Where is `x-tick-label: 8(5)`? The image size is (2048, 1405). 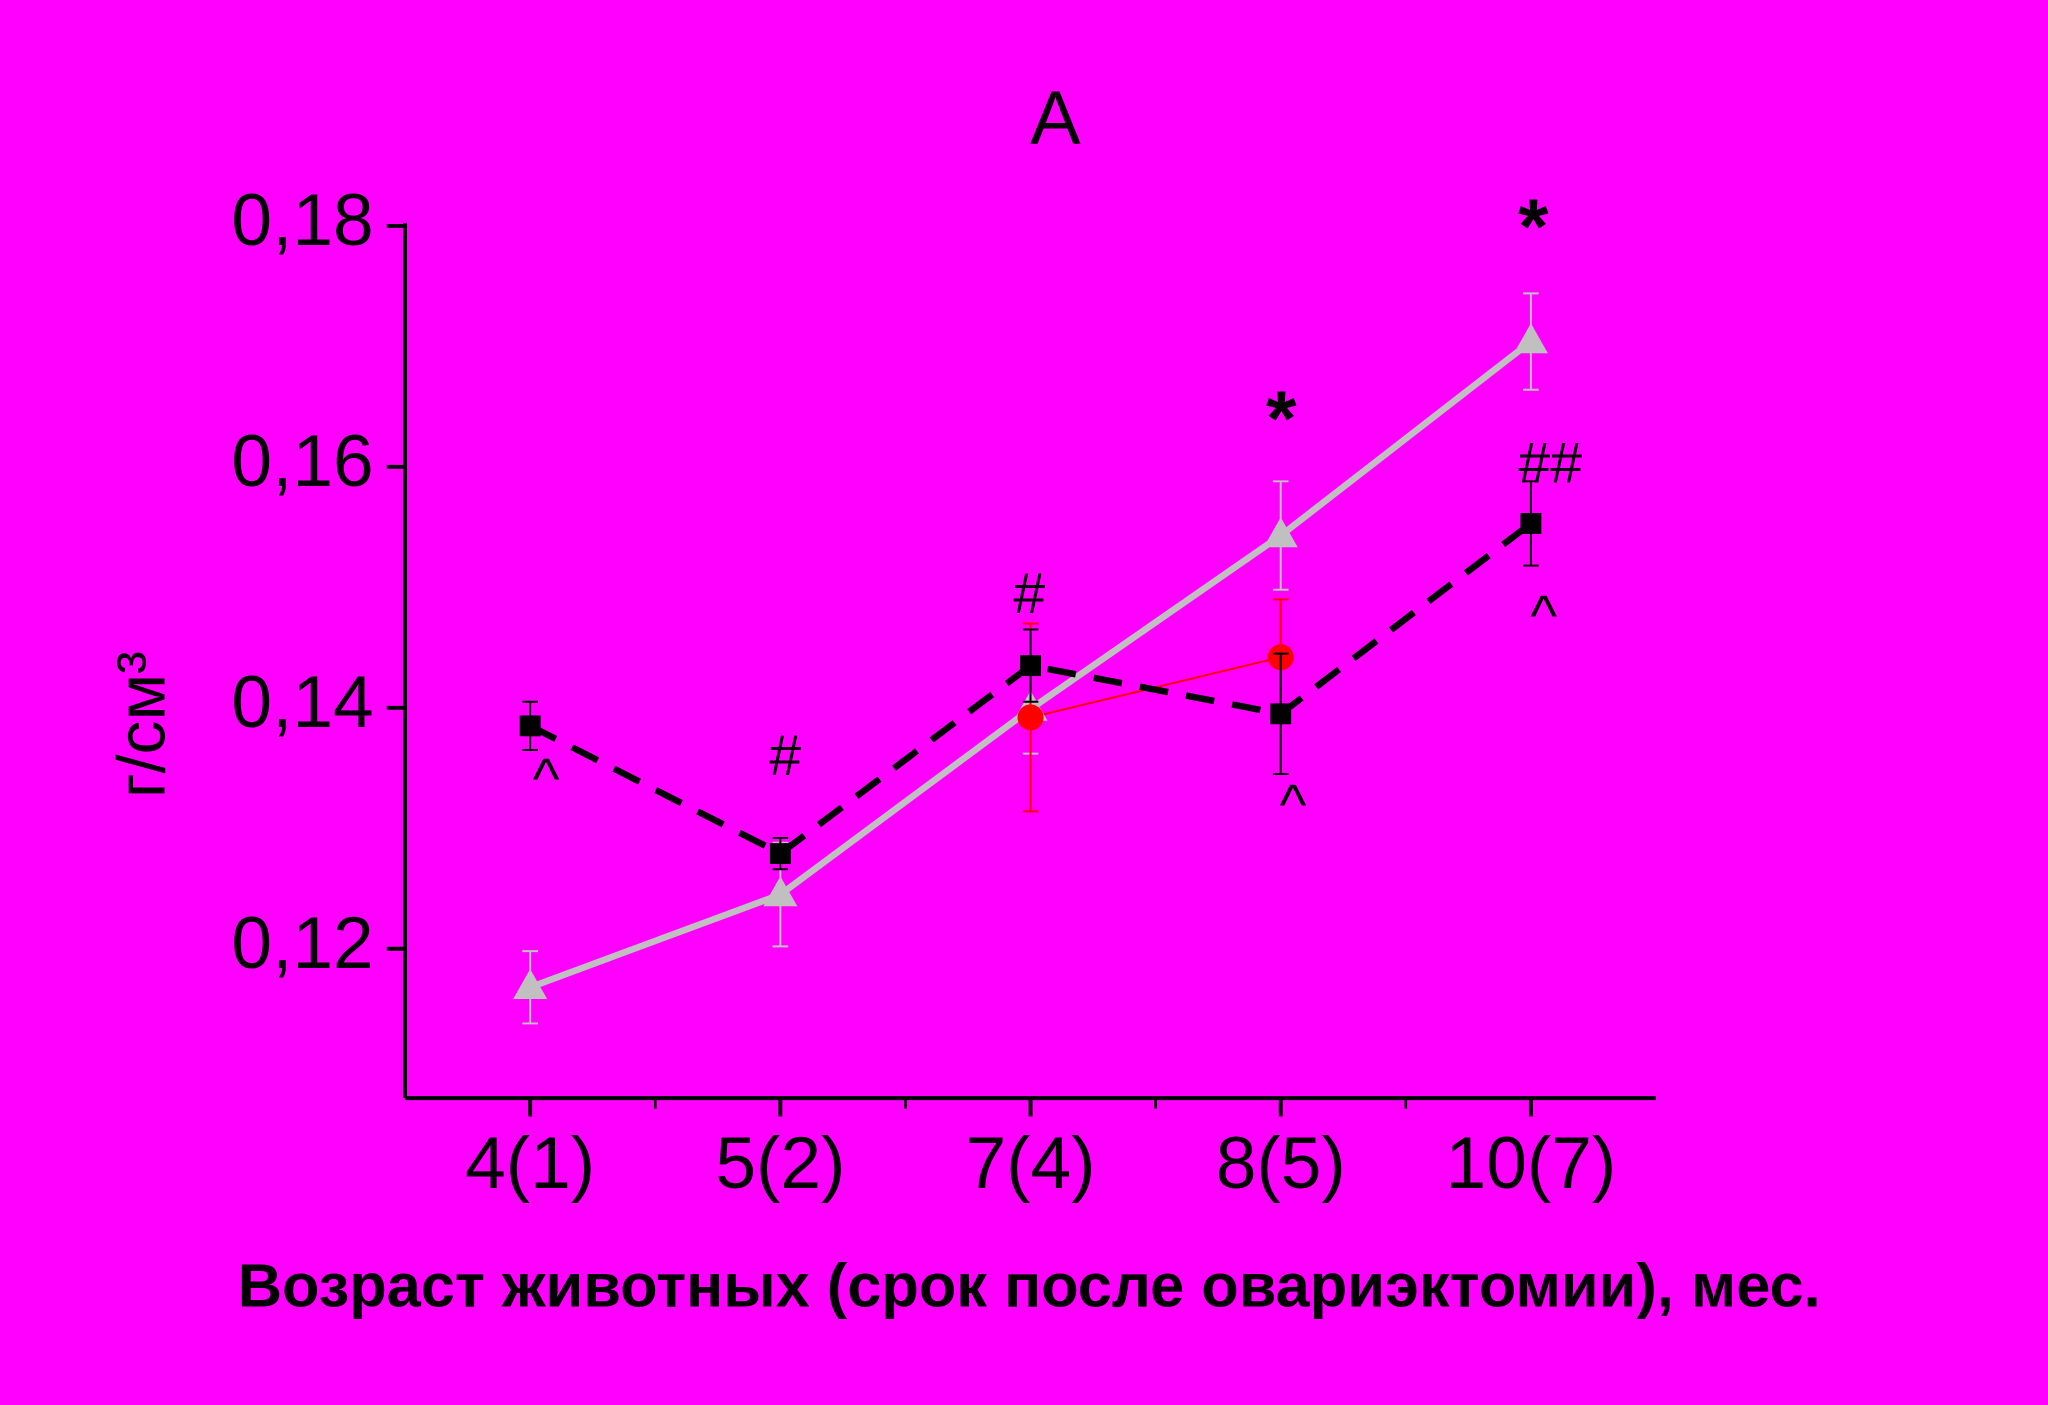
x-tick-label: 8(5) is located at coordinates (1281, 1163).